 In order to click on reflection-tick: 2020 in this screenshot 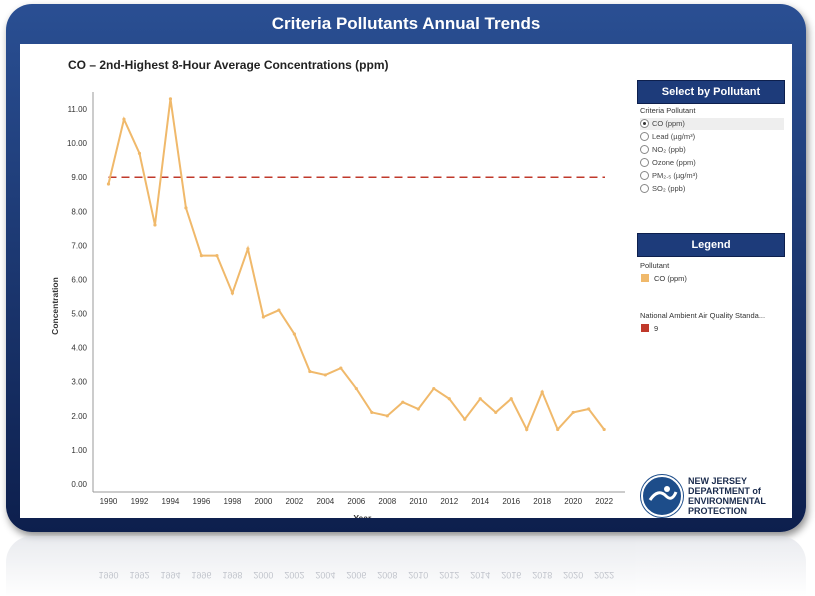, I will do `click(573, 575)`.